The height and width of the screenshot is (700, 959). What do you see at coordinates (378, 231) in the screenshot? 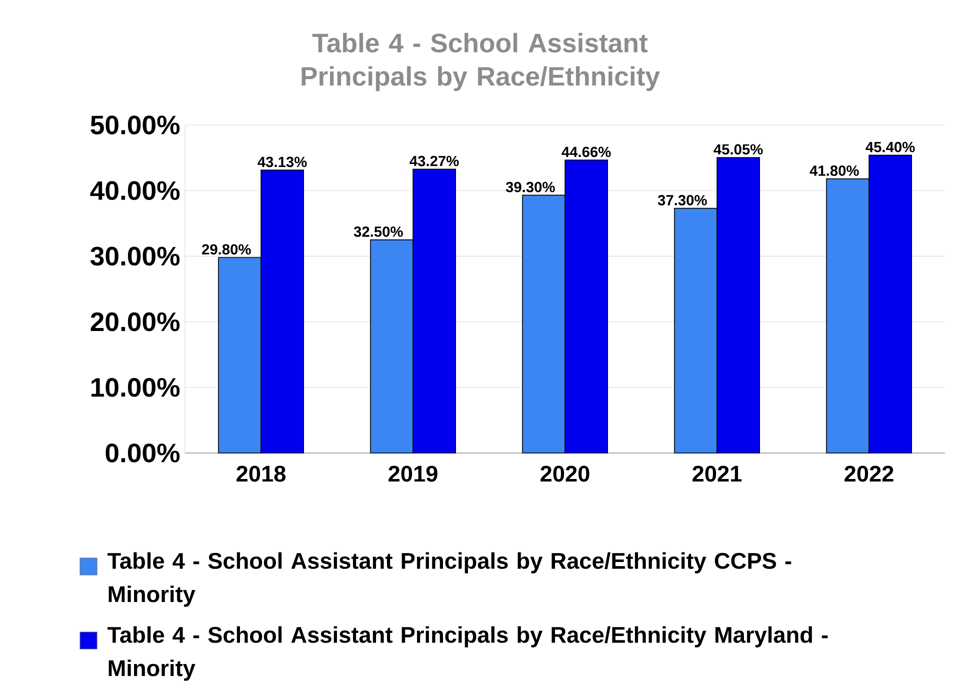
I see `data-label: 32.50%` at bounding box center [378, 231].